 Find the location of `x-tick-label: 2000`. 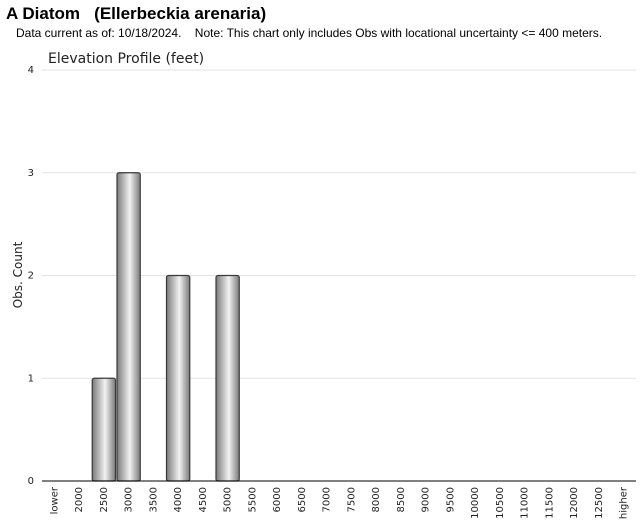

x-tick-label: 2000 is located at coordinates (79, 499).